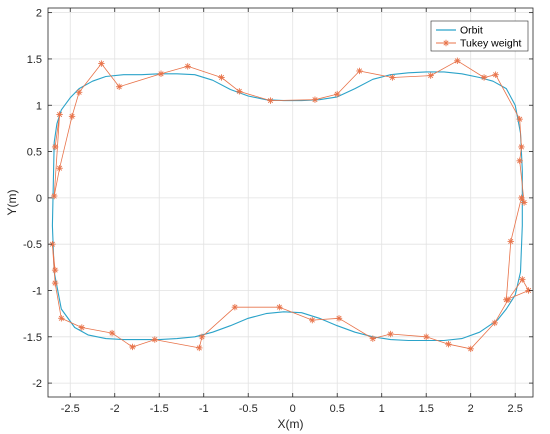  I want to click on y-tick-label: 2, so click(39, 14).